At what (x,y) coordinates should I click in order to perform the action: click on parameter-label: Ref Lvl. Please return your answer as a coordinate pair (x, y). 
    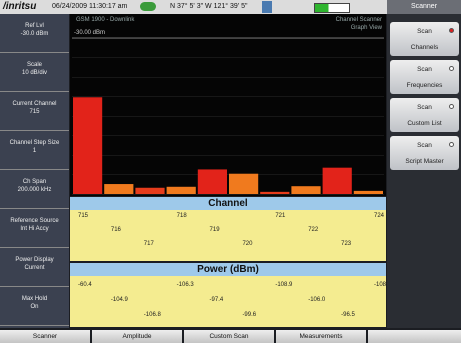
    Looking at the image, I should click on (34, 26).